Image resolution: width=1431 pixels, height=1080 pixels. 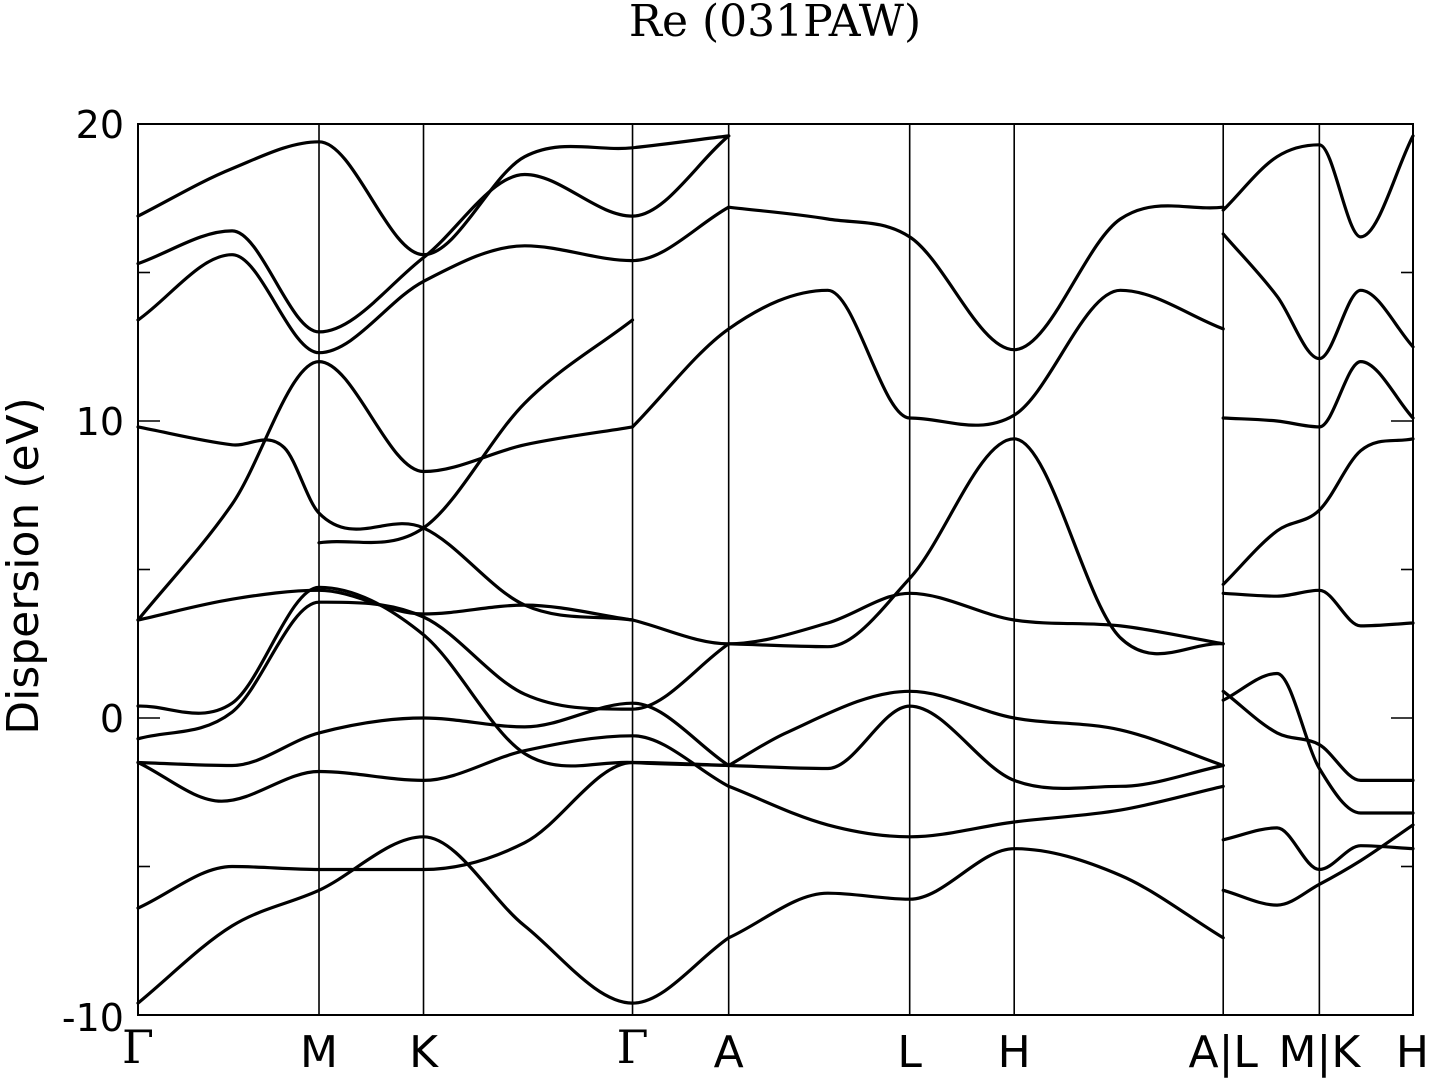 I want to click on x-tick-label-7: H, so click(x=1014, y=1052).